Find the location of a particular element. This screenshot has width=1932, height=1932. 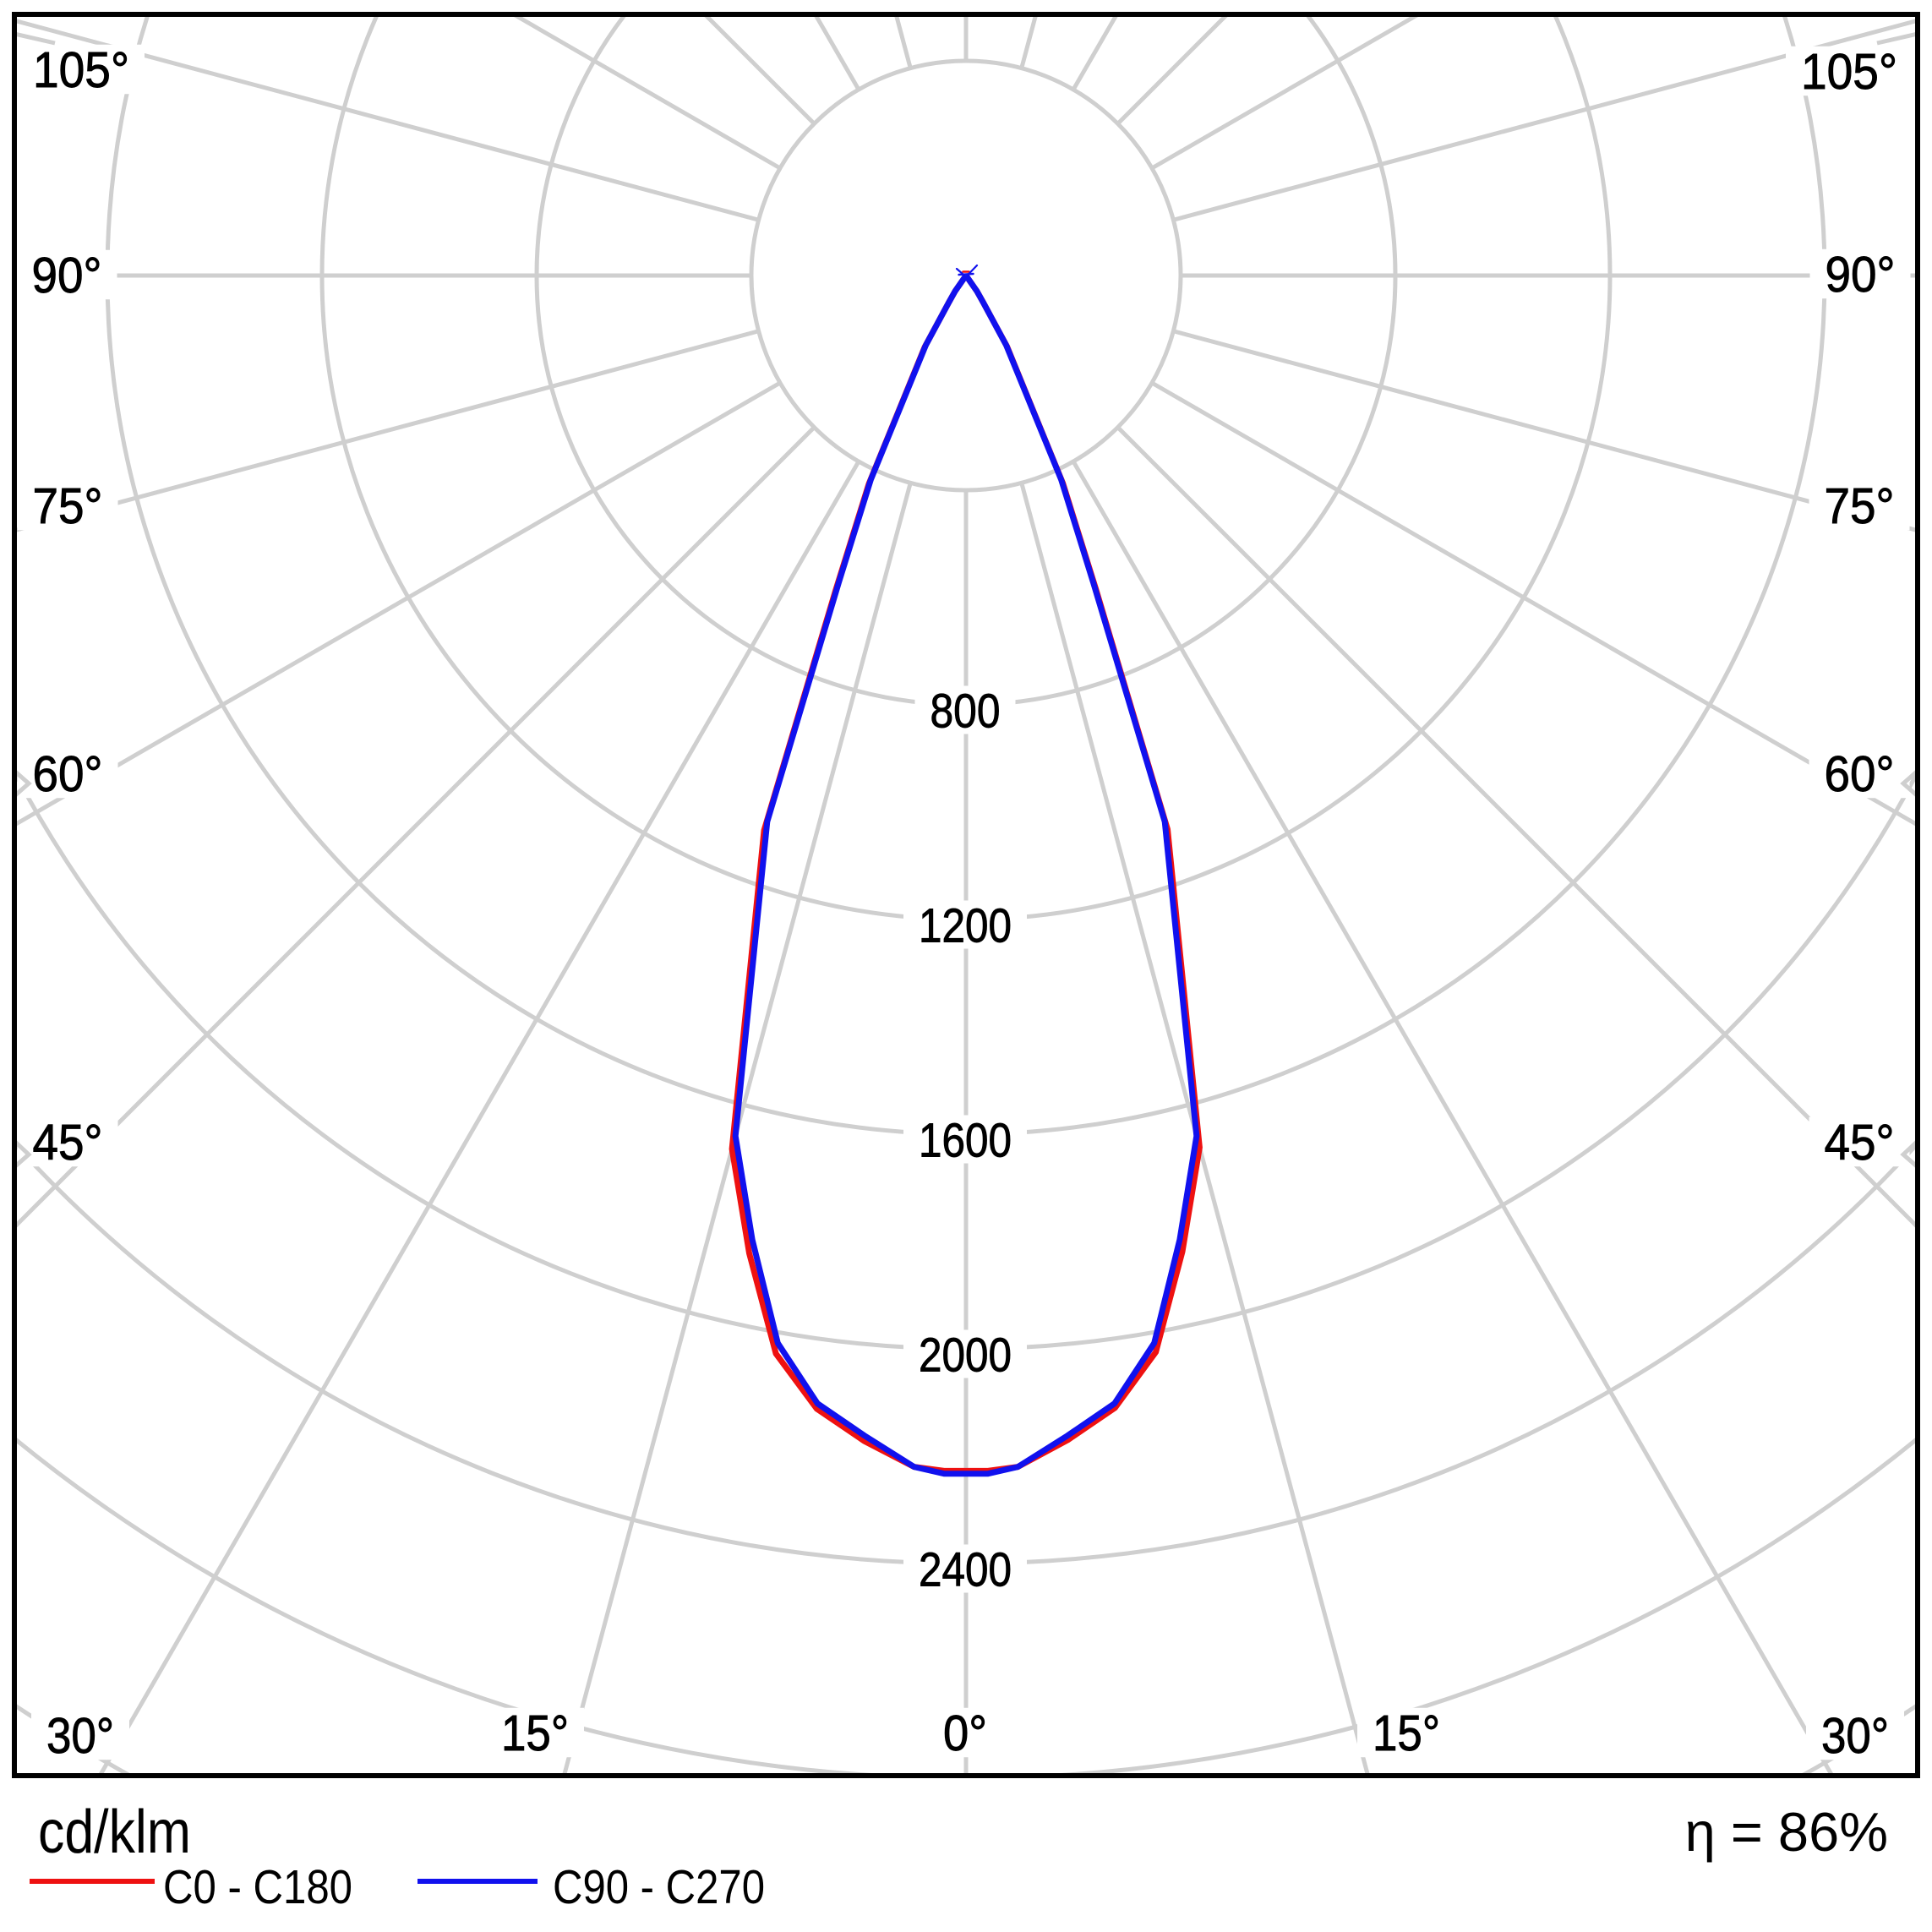

svg-text: 800 is located at coordinates (966, 711).